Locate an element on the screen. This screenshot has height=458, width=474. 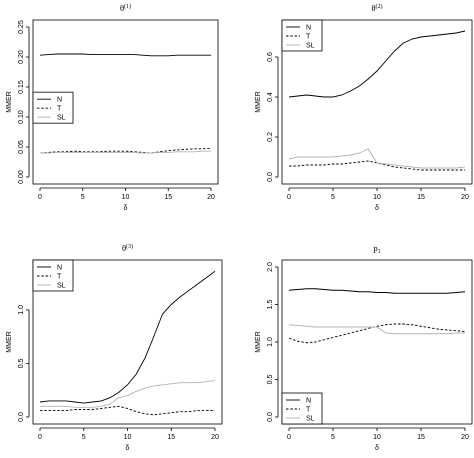
chart-title: θ(1) is located at coordinates (125, 8).